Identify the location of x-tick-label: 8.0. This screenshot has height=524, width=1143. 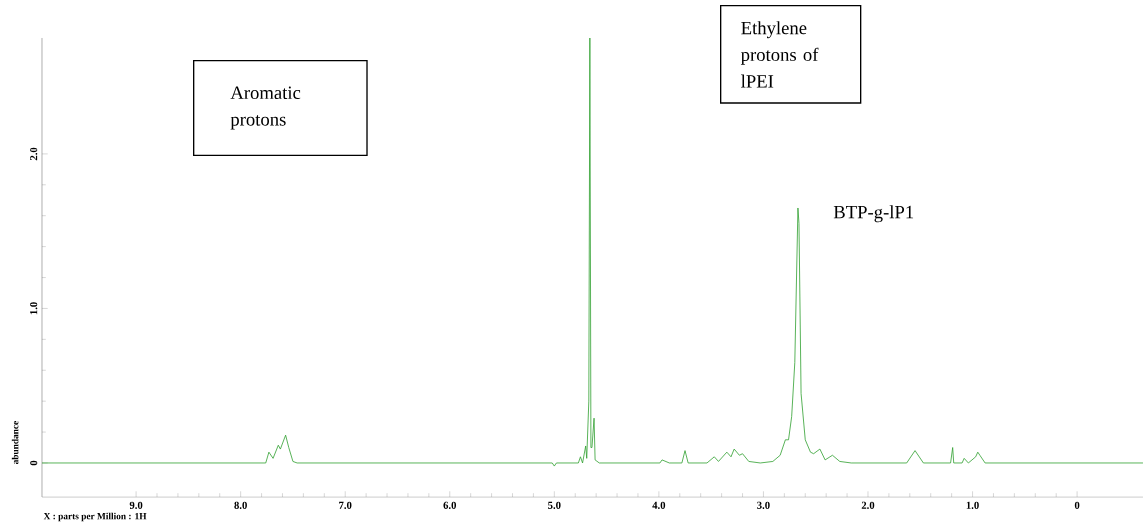
(240, 505).